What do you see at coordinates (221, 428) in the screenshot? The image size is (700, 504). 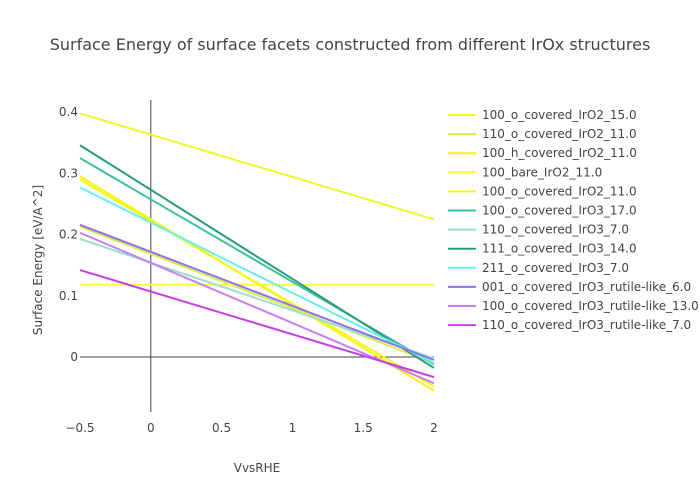 I see `x-tick-label: 0.5` at bounding box center [221, 428].